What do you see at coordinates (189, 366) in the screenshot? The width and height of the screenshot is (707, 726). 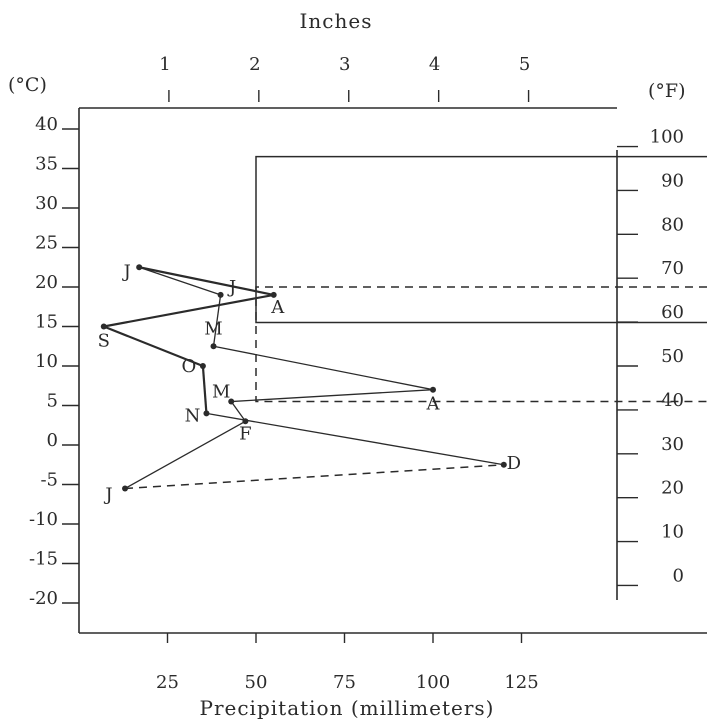 I see `point-label: O` at bounding box center [189, 366].